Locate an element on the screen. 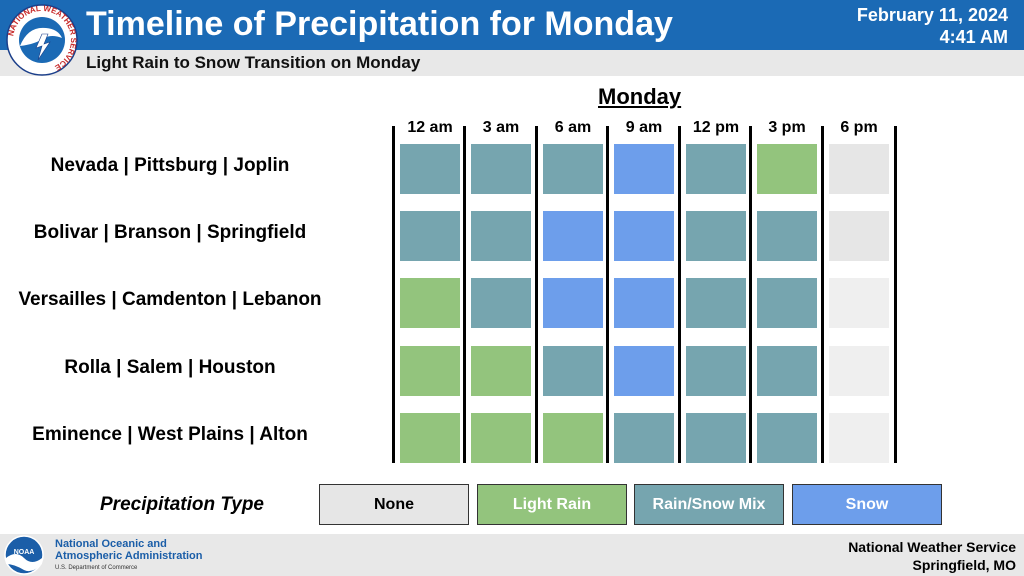 Image resolution: width=1024 pixels, height=576 pixels. nws-office-line2: Springfield, MO is located at coordinates (964, 565).